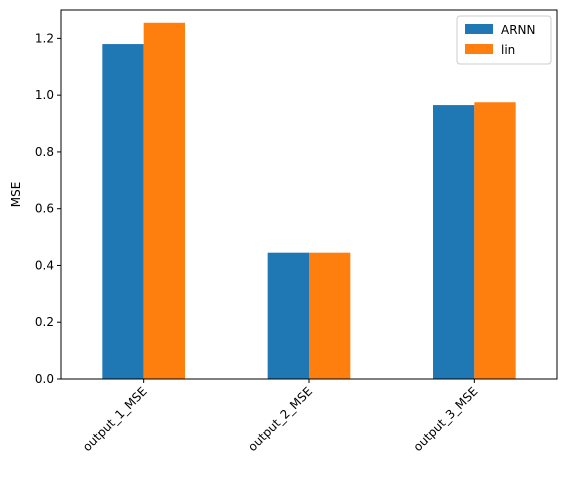  What do you see at coordinates (495, 240) in the screenshot?
I see `bar-lin-output_3_mse` at bounding box center [495, 240].